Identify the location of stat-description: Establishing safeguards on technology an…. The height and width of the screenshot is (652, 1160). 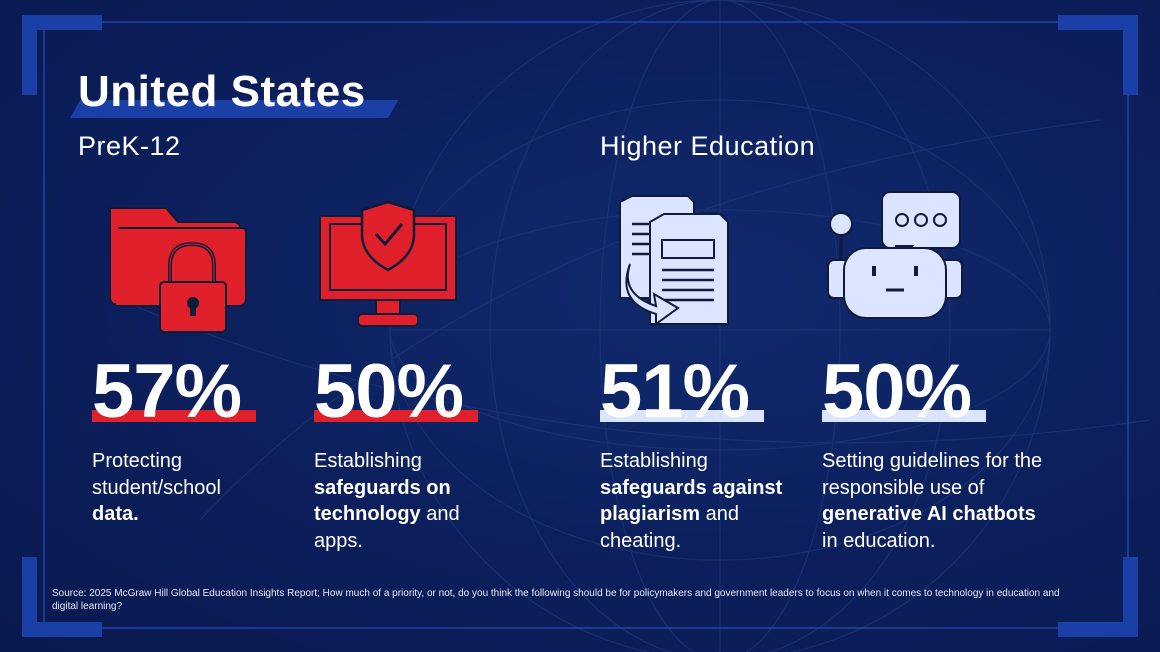
(399, 501).